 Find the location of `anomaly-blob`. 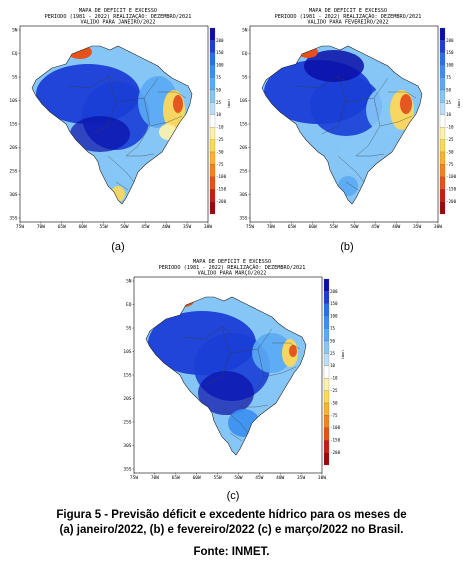

anomaly-blob is located at coordinates (334, 66).